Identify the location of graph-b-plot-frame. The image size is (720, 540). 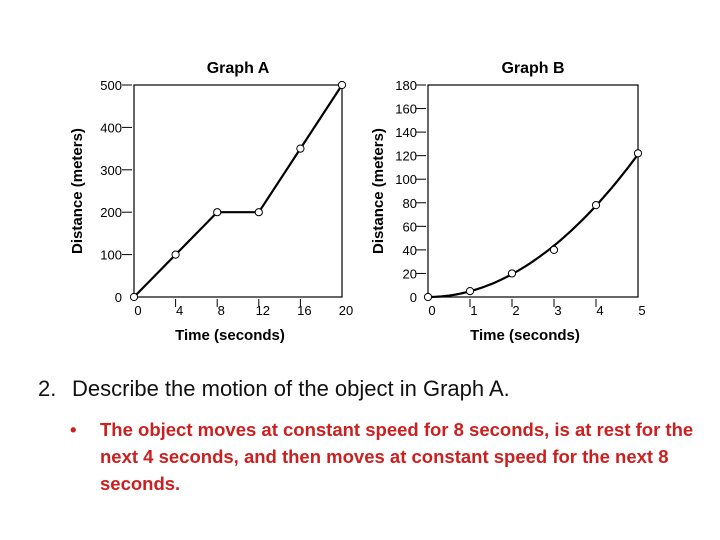
(533, 191).